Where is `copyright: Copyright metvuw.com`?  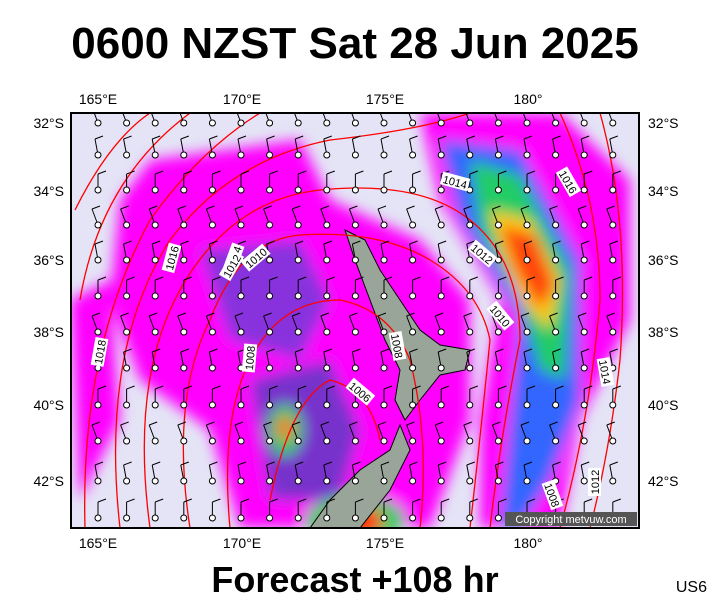 copyright: Copyright metvuw.com is located at coordinates (570, 520).